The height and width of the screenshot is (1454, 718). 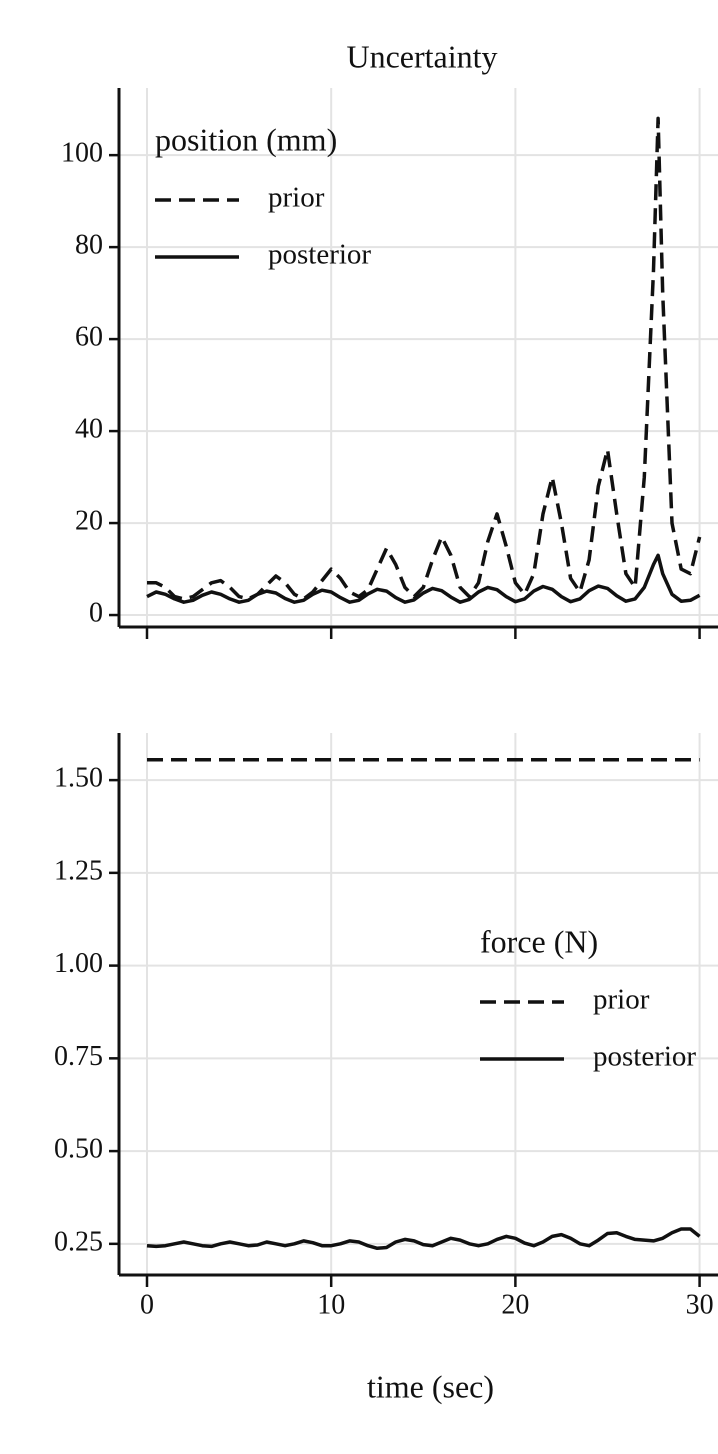 I want to click on y-tick-label: 60, so click(x=89, y=337).